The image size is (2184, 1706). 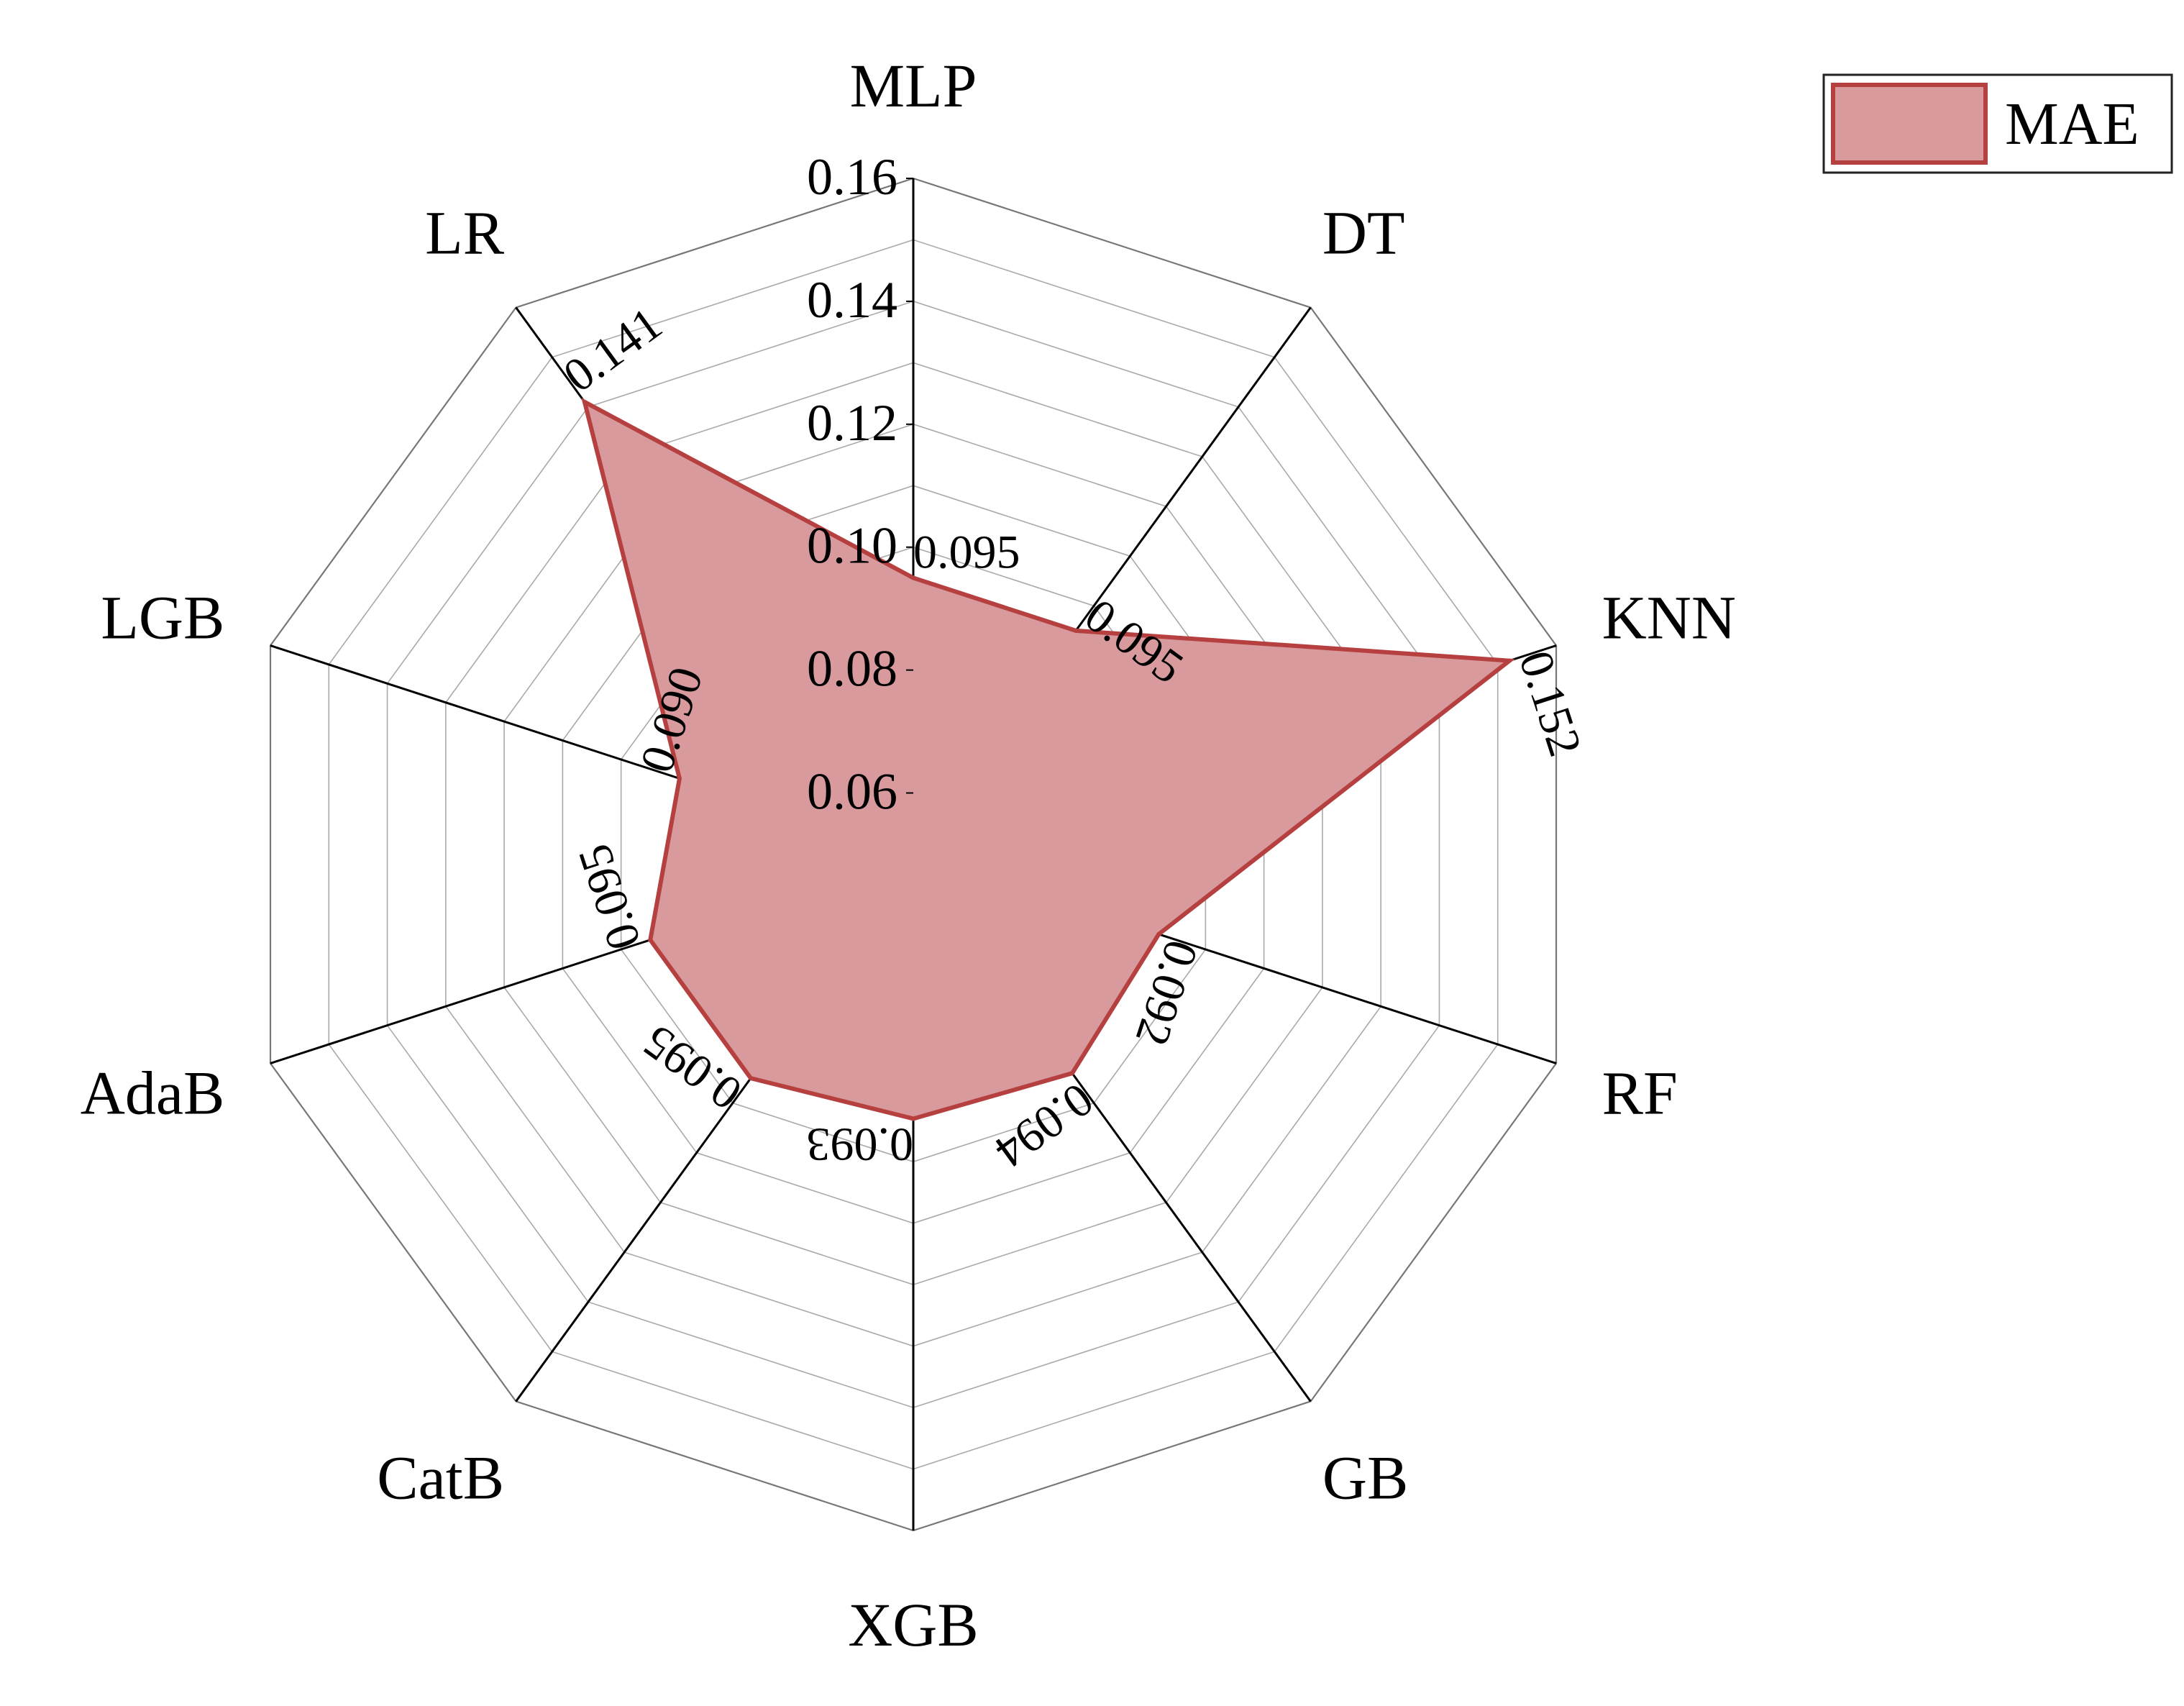 I want to click on data-point-dt, so click(x=1076, y=630).